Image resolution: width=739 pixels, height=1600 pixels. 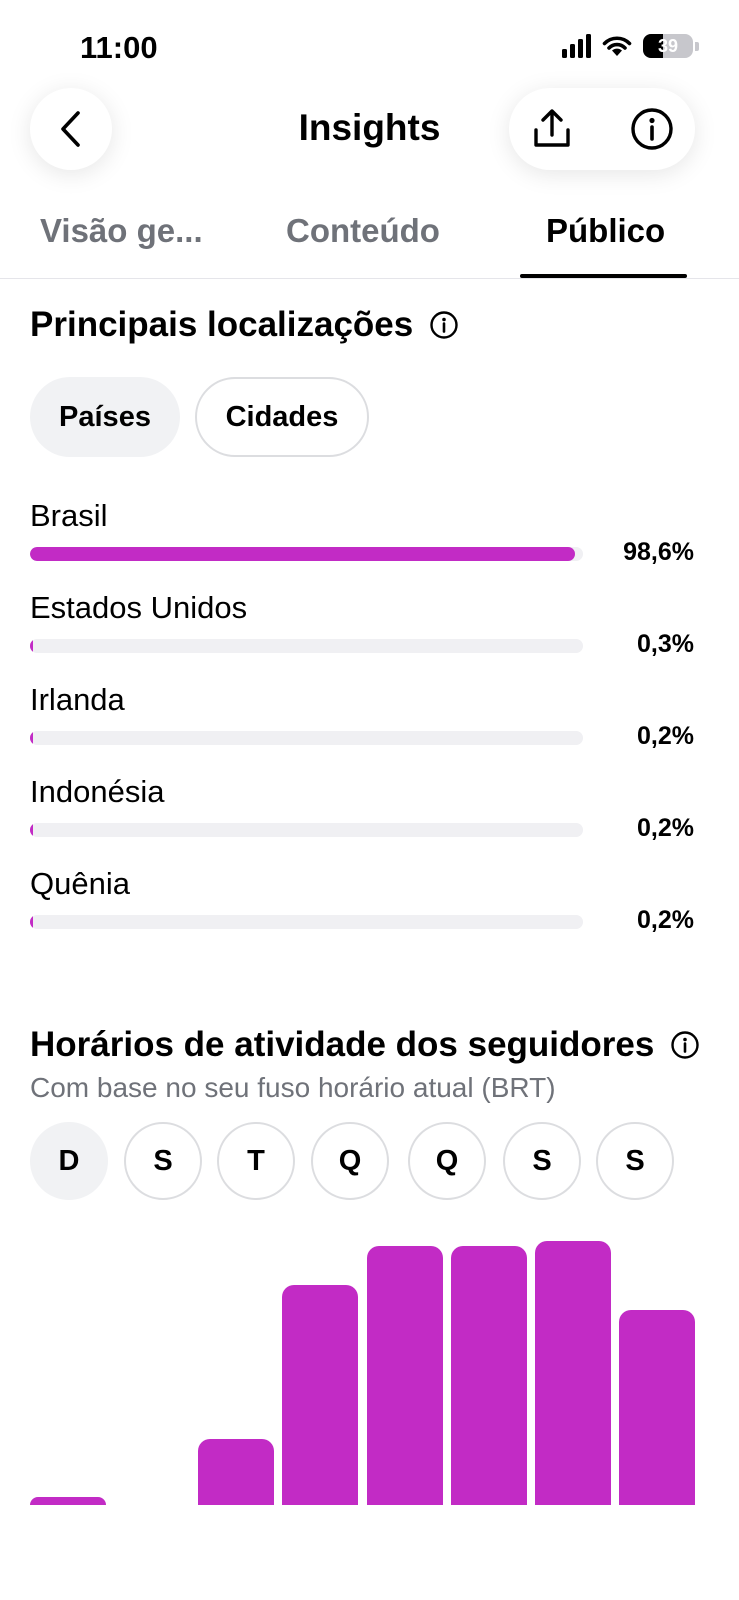 I want to click on locations-title: Principais localizações, so click(x=244, y=325).